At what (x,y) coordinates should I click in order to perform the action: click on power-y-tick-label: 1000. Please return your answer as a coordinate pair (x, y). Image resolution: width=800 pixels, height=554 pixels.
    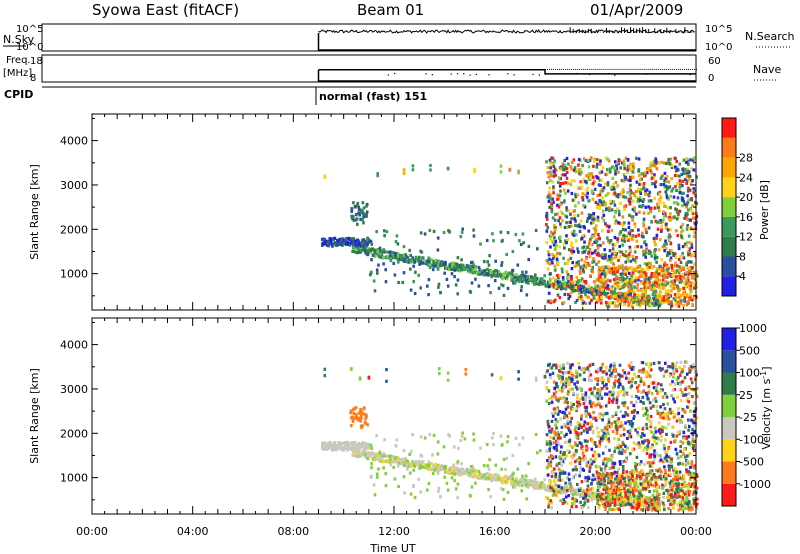
    Looking at the image, I should click on (74, 274).